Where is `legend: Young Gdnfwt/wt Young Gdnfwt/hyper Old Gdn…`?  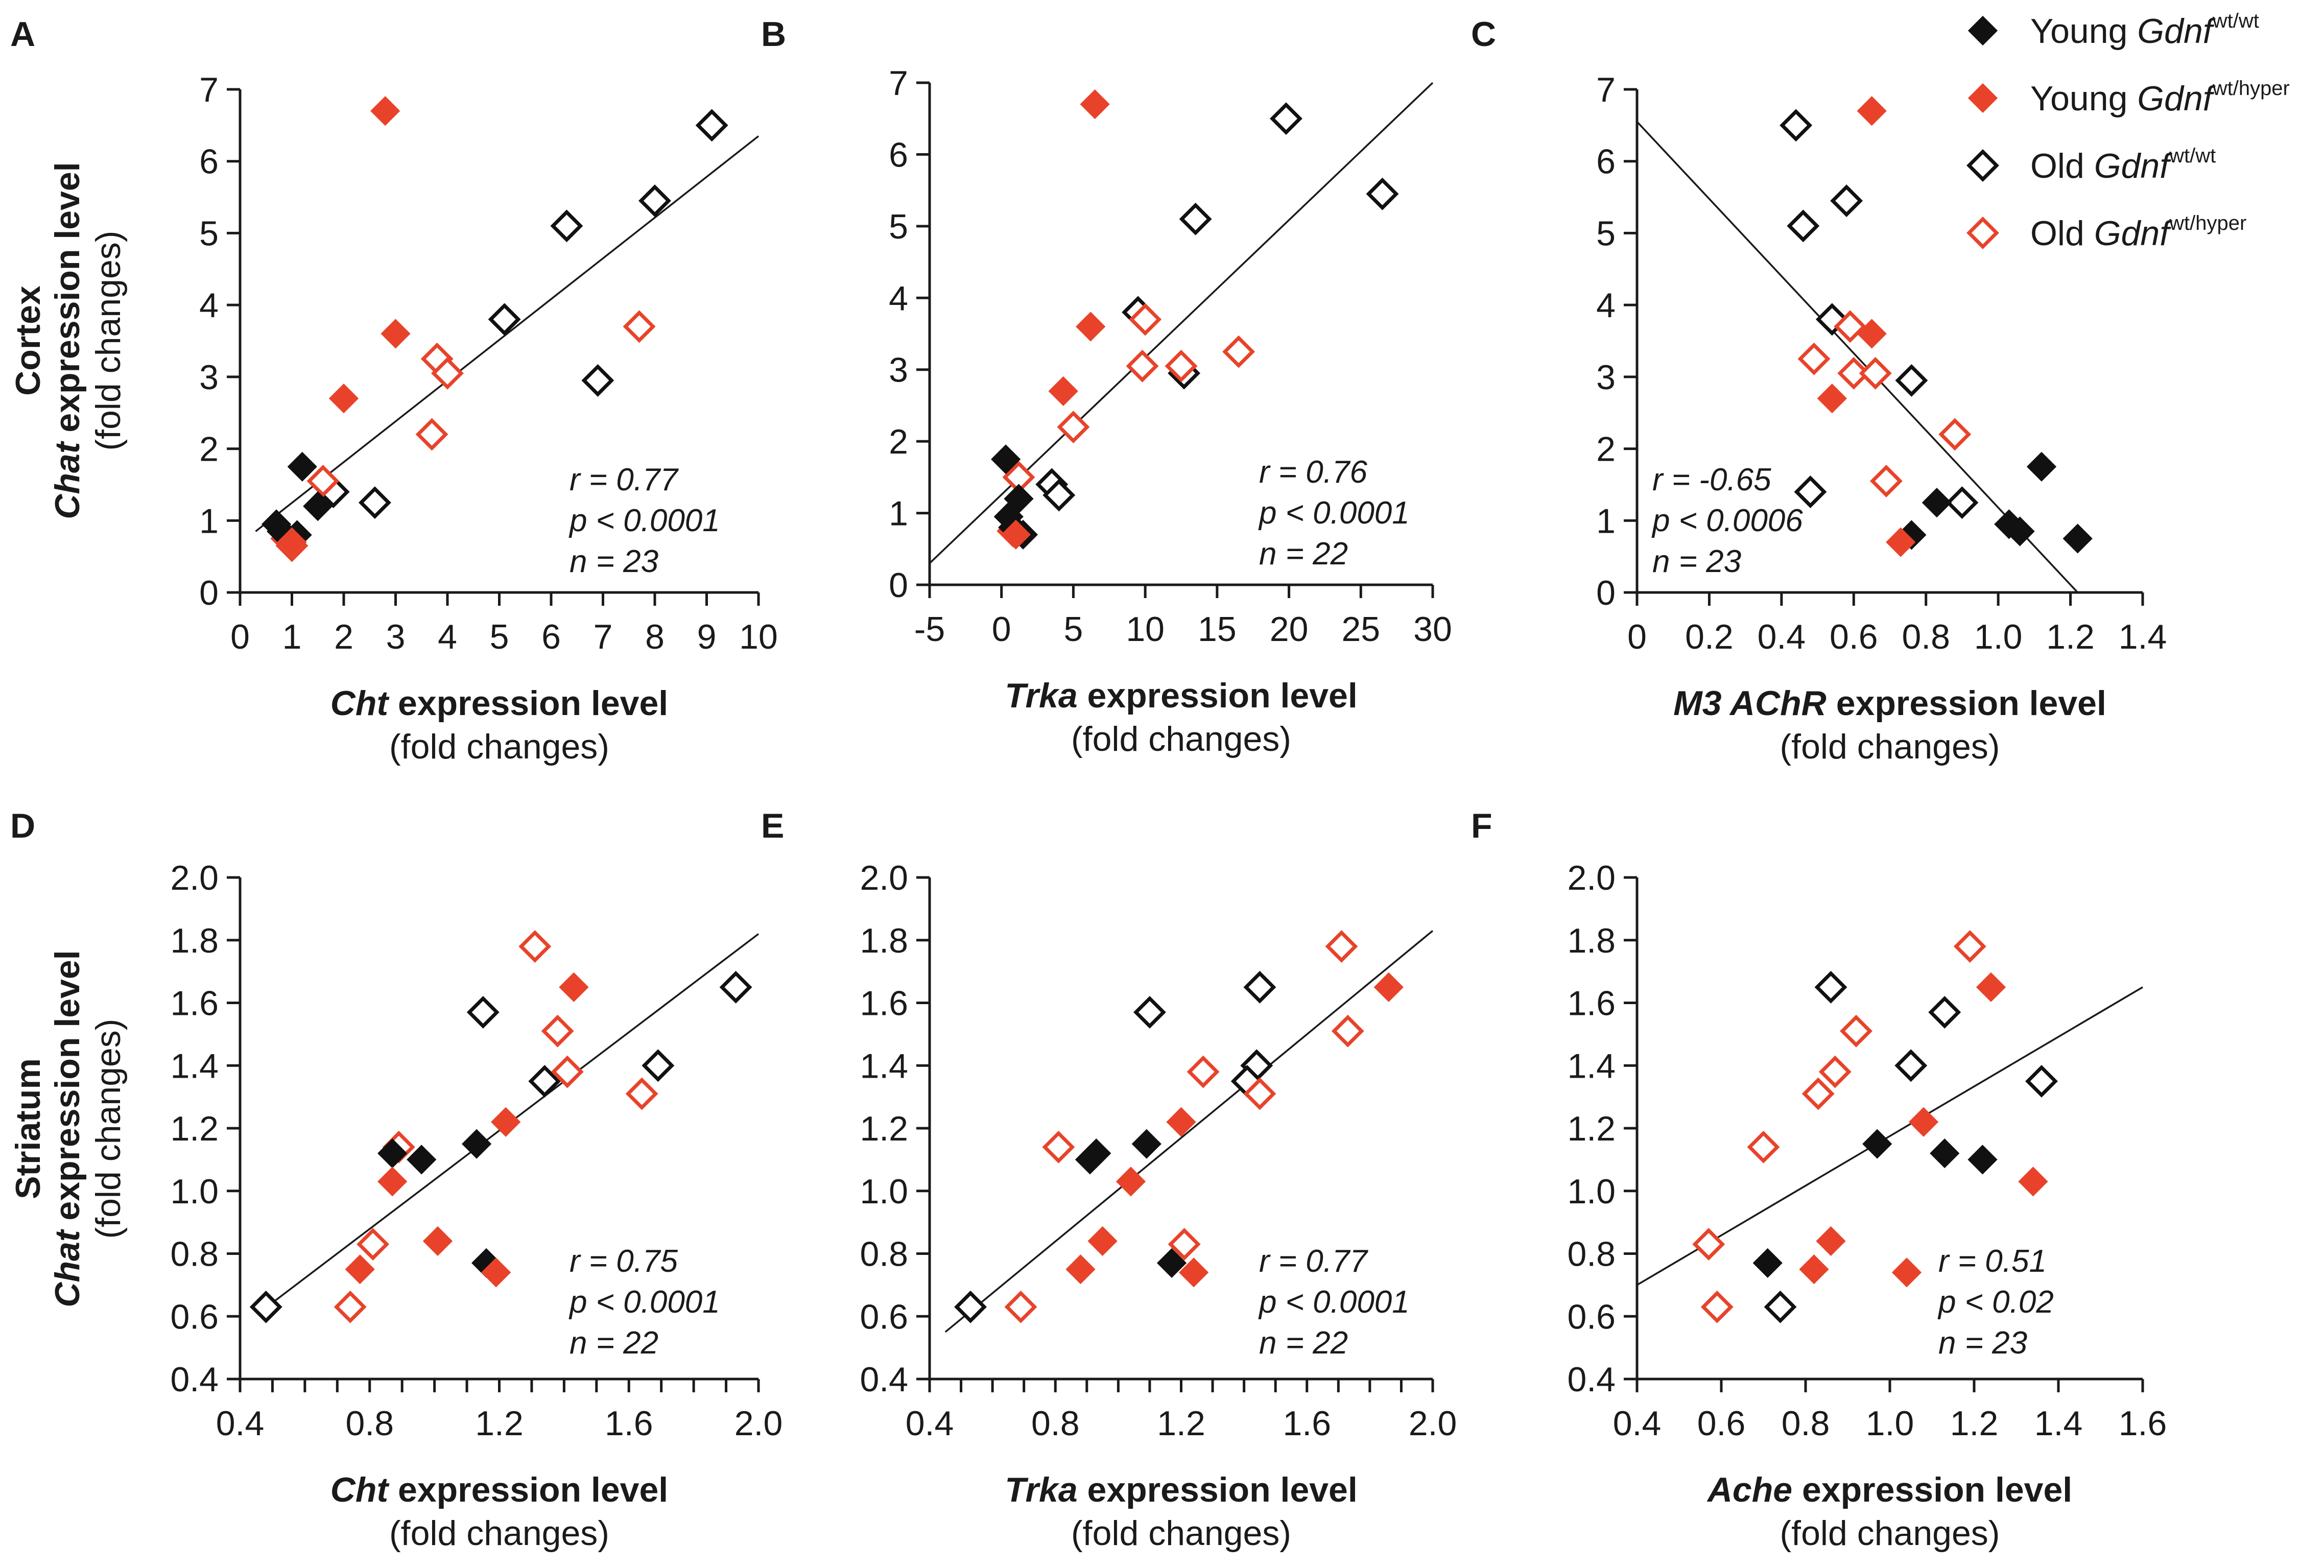
legend: Young Gdnfwt/wt Young Gdnfwt/hyper Old Gdn… is located at coordinates (2128, 131).